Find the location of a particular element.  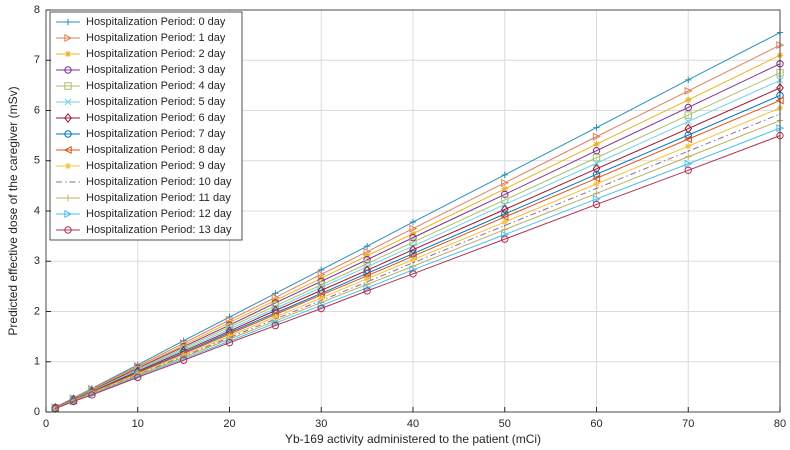

legend-label: Hospitalization Period: 1 day is located at coordinates (156, 38).